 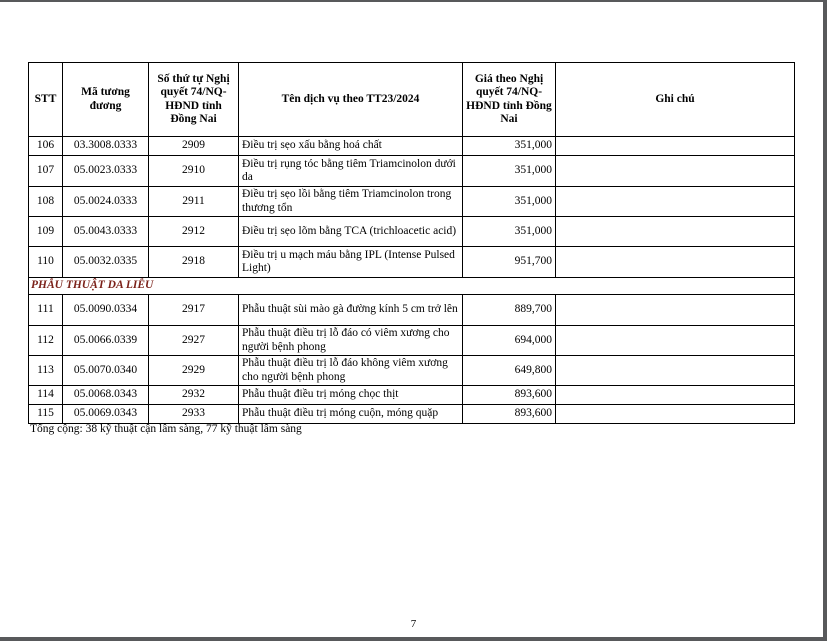 What do you see at coordinates (45, 171) in the screenshot?
I see `cell-stt: 107` at bounding box center [45, 171].